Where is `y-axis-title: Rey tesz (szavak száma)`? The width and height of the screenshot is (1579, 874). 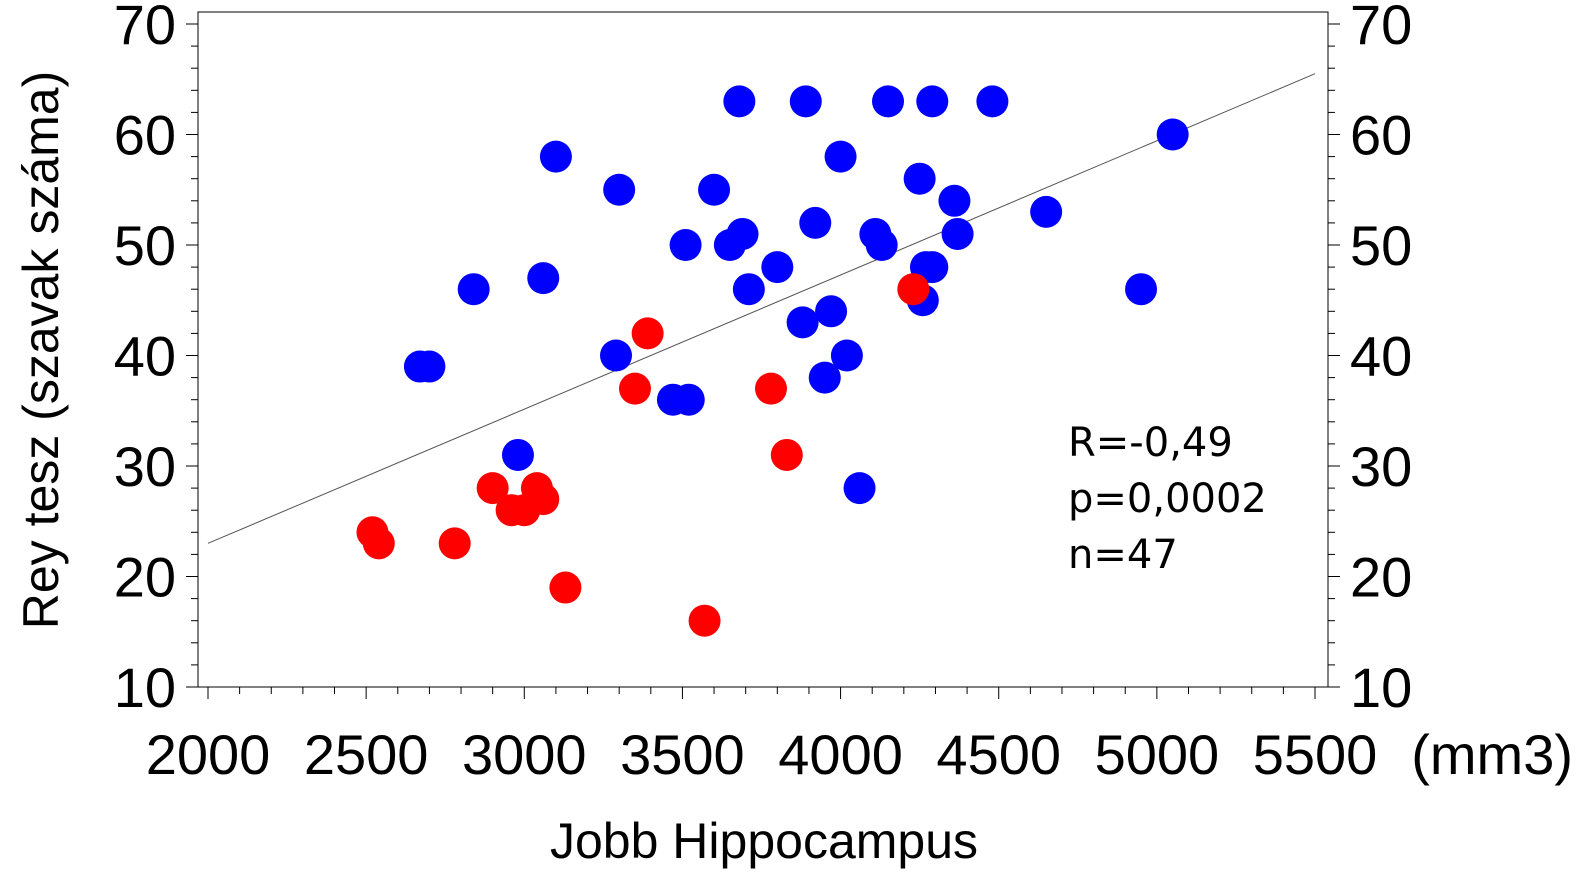
y-axis-title: Rey tesz (szavak száma) is located at coordinates (41, 350).